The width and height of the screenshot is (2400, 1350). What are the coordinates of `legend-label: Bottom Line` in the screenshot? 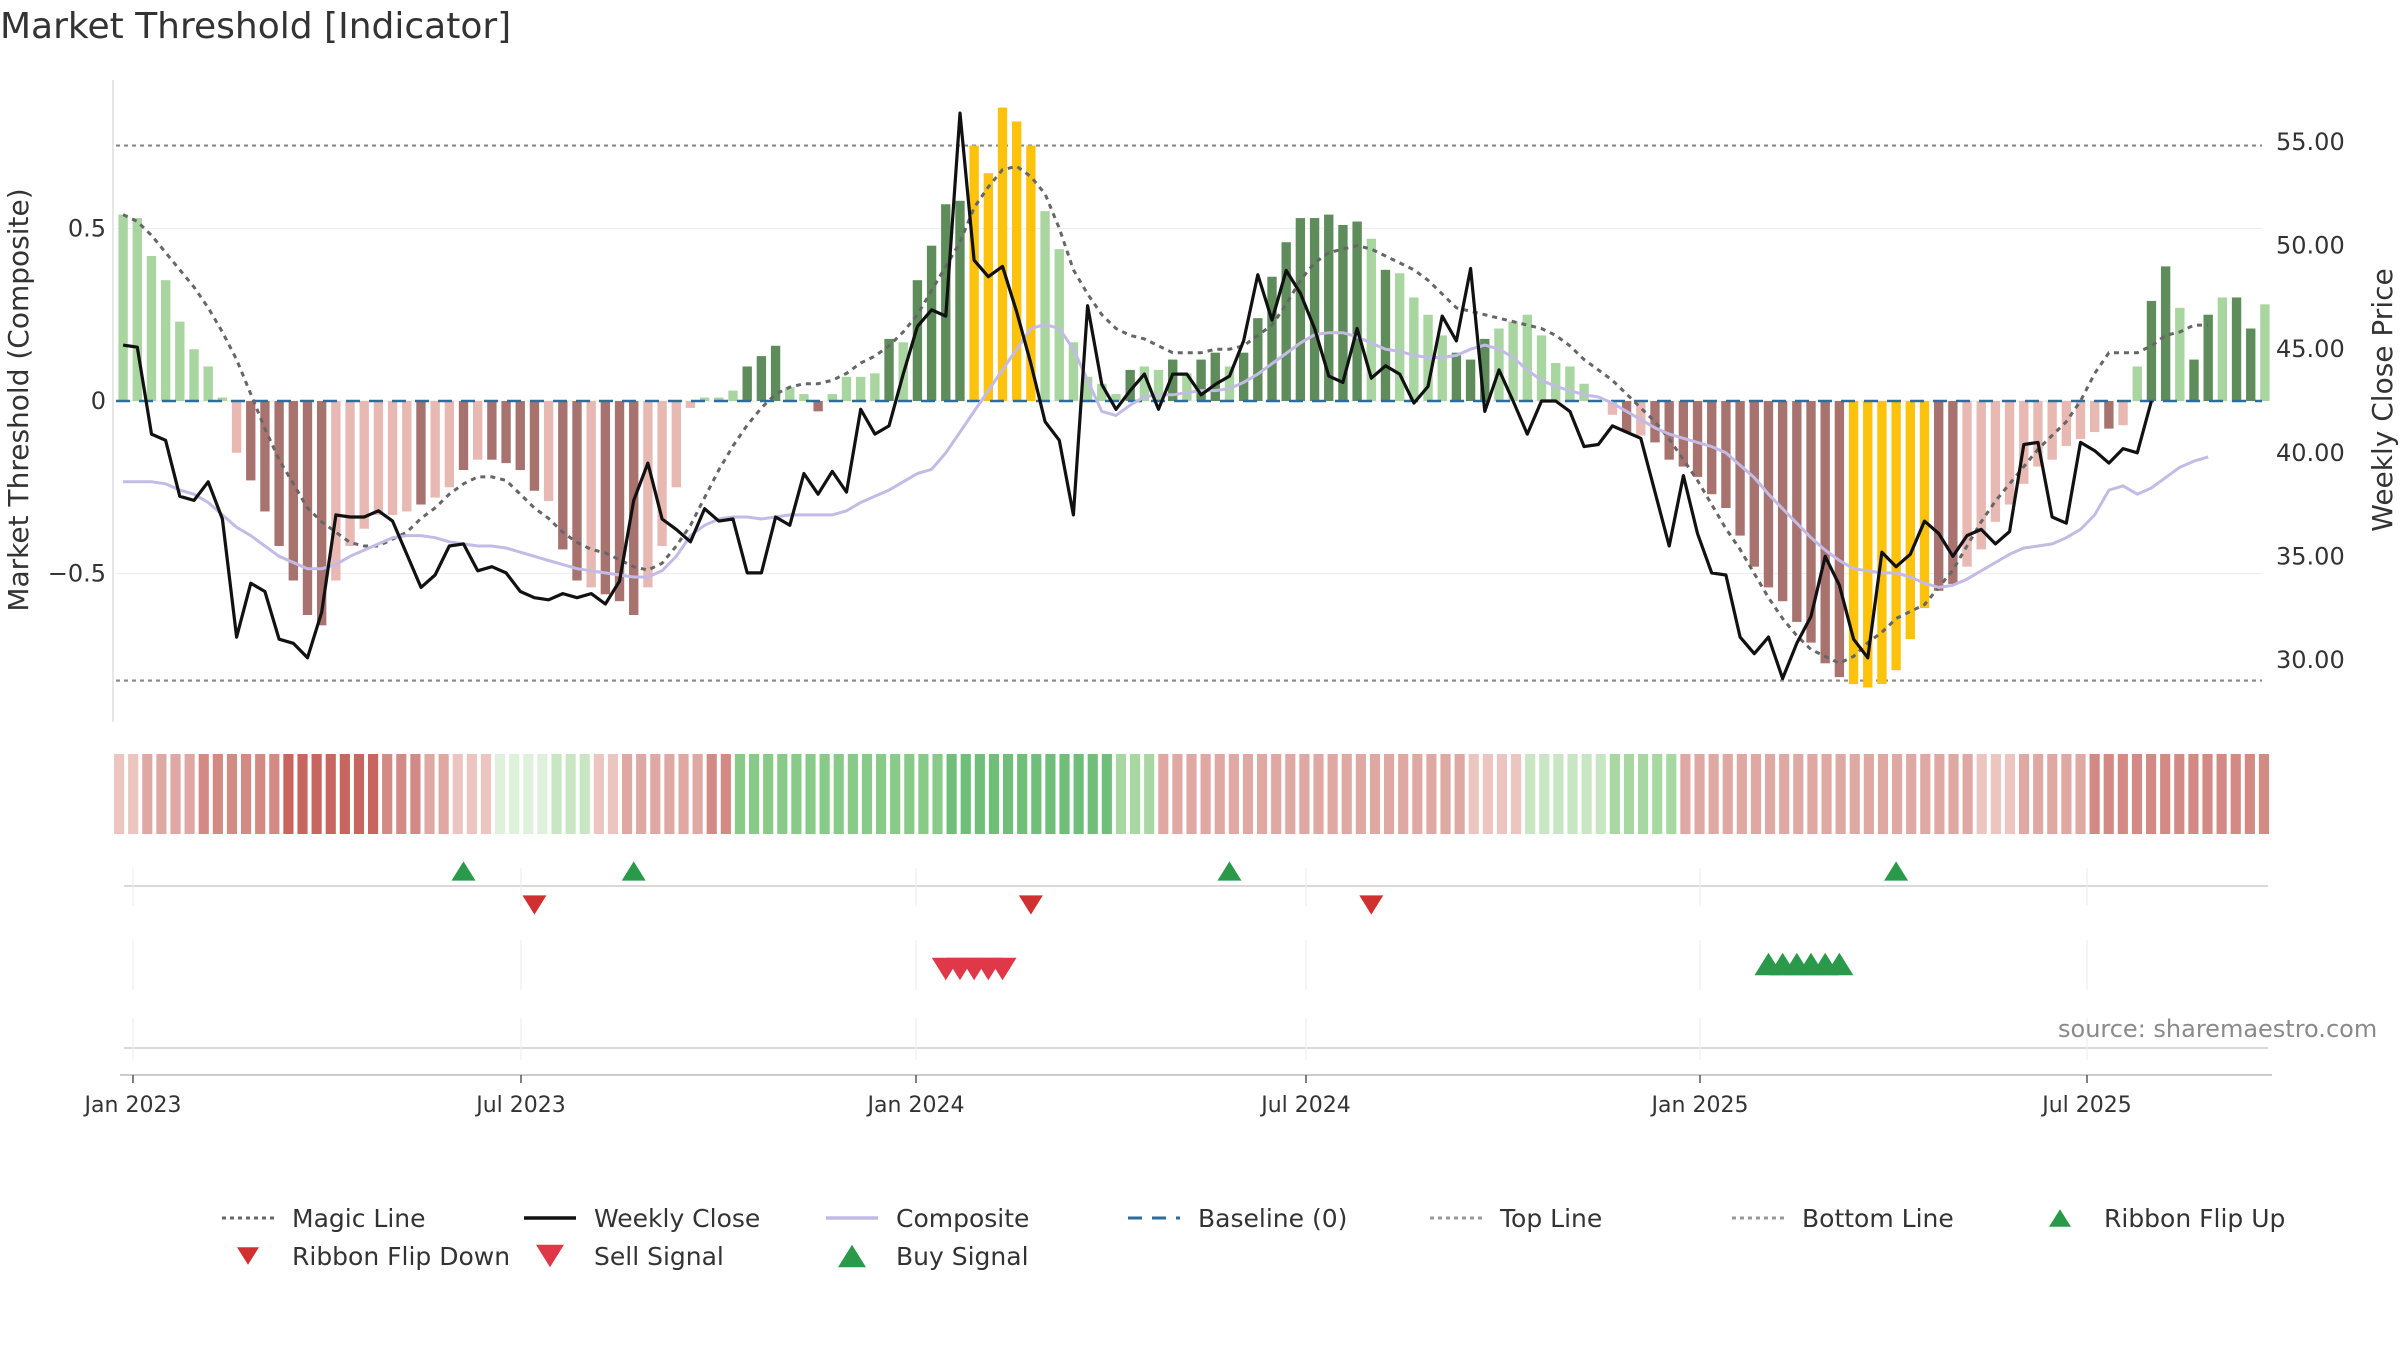 It's located at (1878, 1218).